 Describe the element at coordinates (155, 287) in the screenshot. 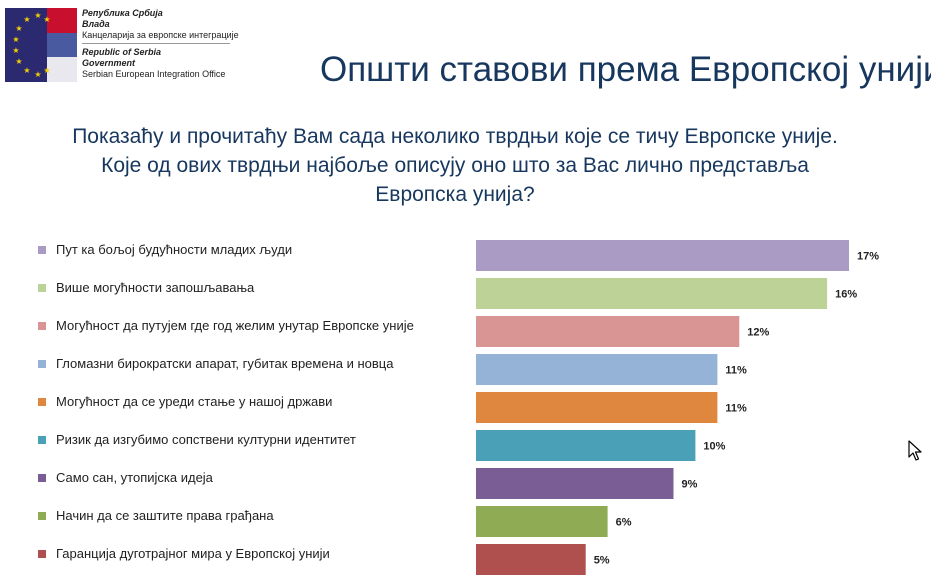

I see `category-label: Више могућности запошљавања` at that location.